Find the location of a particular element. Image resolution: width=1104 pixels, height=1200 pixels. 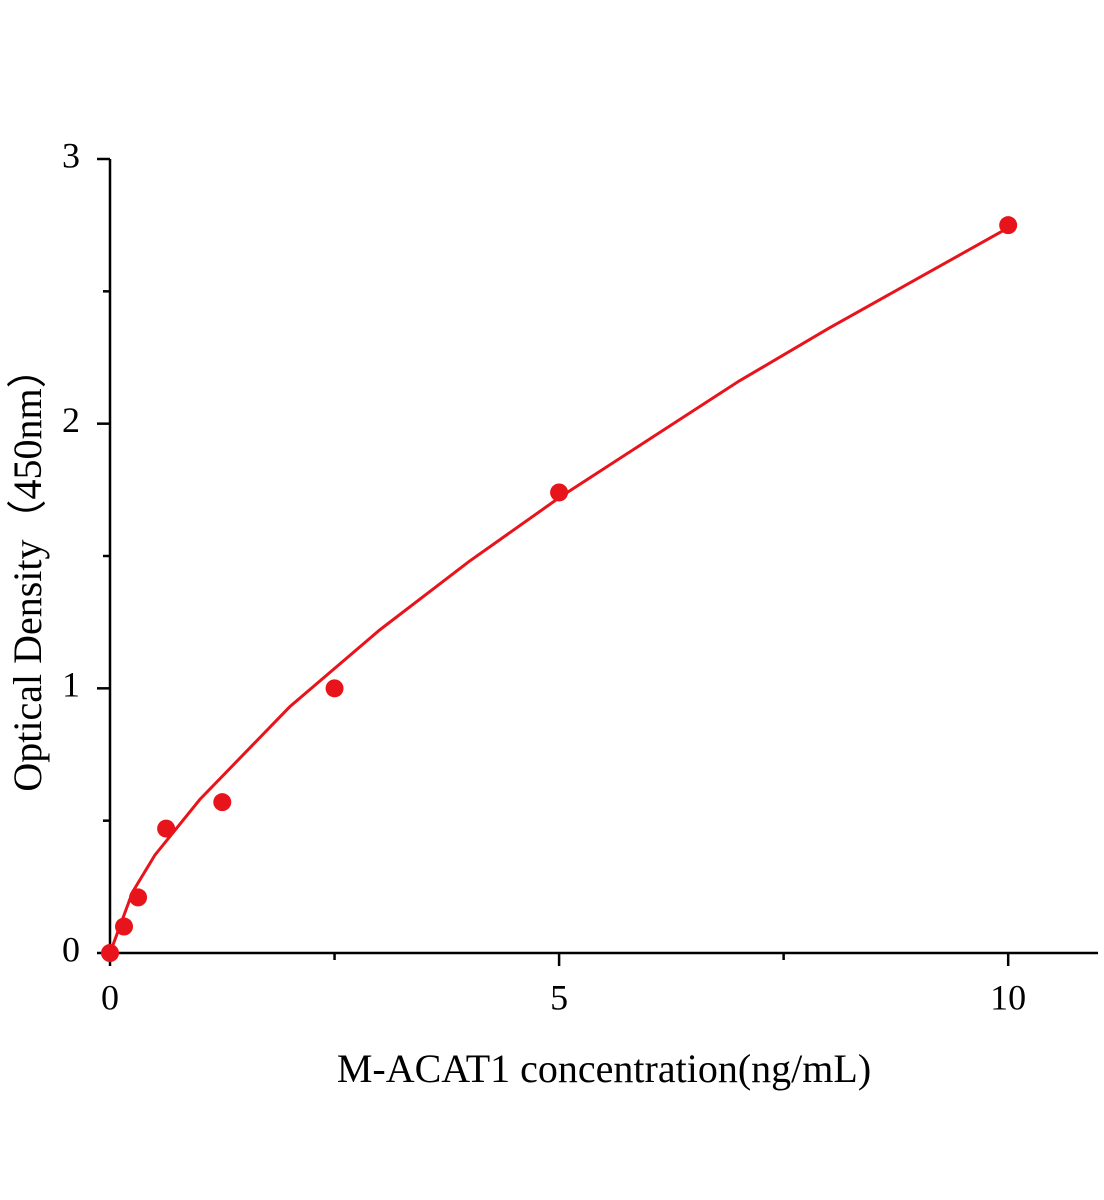

x-tick-label: 0 is located at coordinates (110, 997).